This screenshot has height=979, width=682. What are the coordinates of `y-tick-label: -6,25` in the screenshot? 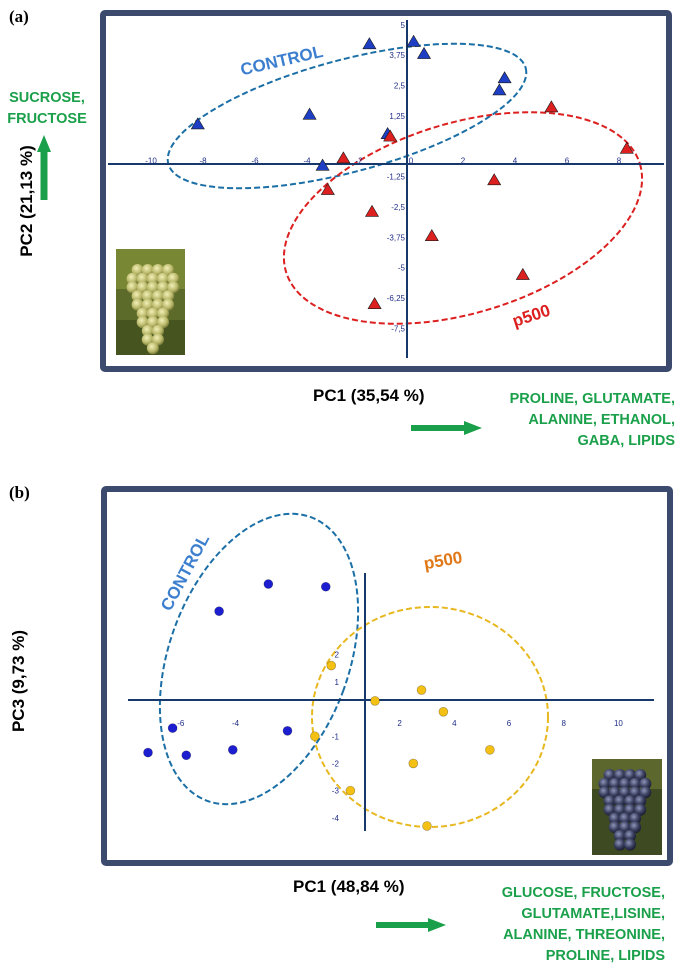 It's located at (396, 298).